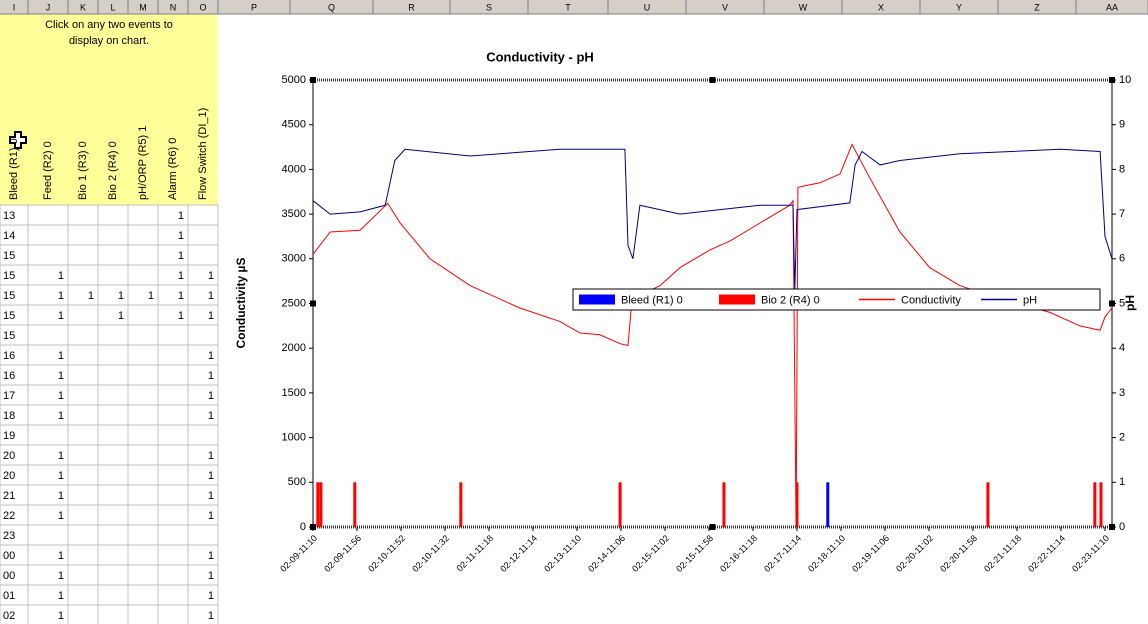 This screenshot has height=624, width=1148. I want to click on y2-tick-label: 10, so click(1125, 80).